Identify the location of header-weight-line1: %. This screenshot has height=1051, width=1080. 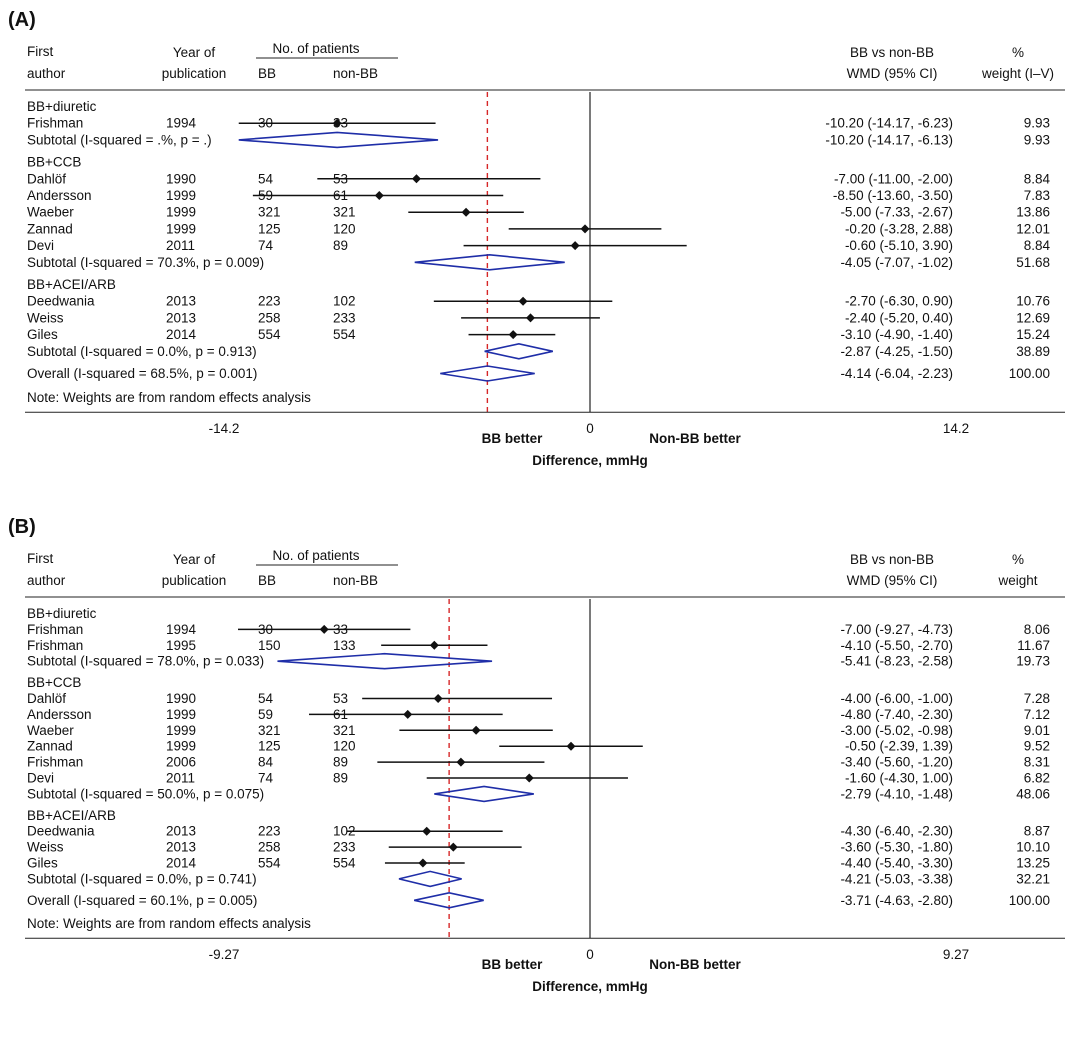
(1018, 559).